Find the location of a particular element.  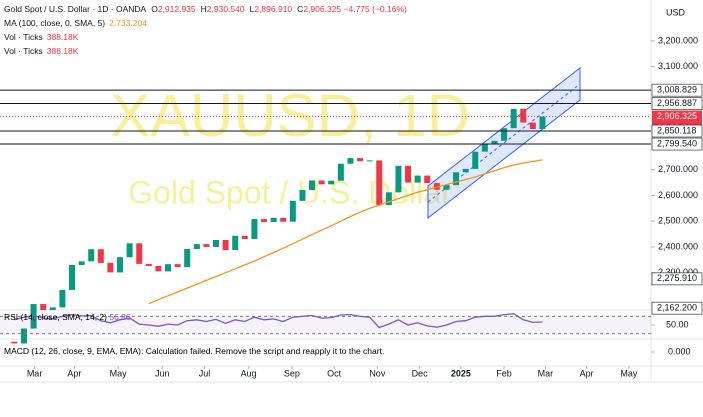

y-tick-label: 2,400.000 is located at coordinates (678, 246).